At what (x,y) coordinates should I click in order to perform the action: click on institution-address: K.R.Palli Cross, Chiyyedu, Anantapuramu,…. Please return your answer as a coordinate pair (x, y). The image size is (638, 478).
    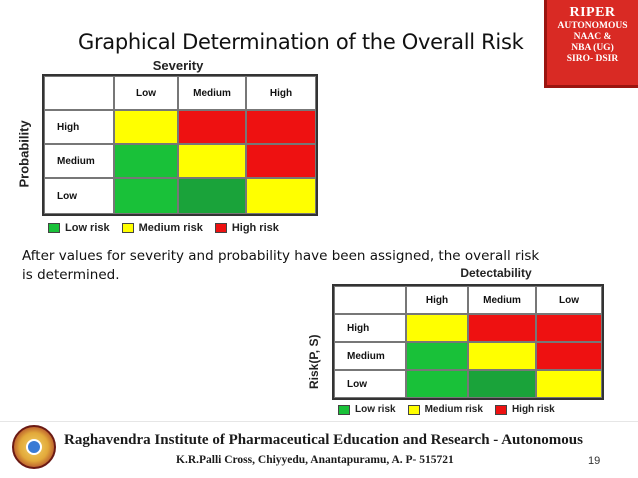
    Looking at the image, I should click on (315, 460).